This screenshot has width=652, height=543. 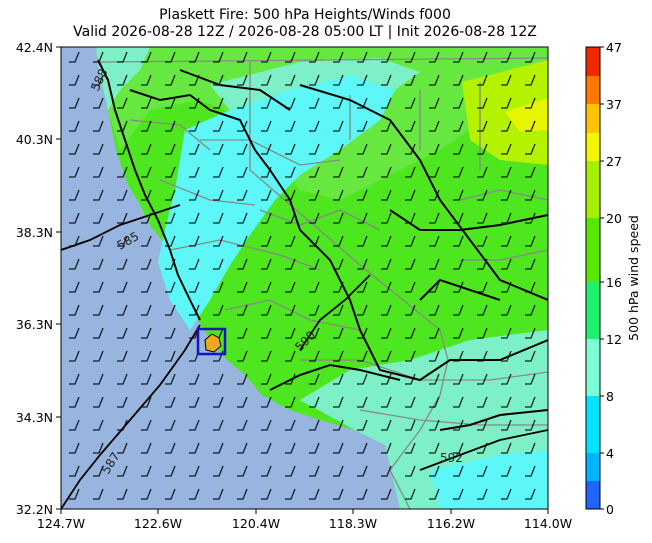 I want to click on x-tick-label: 114.0W, so click(x=548, y=523).